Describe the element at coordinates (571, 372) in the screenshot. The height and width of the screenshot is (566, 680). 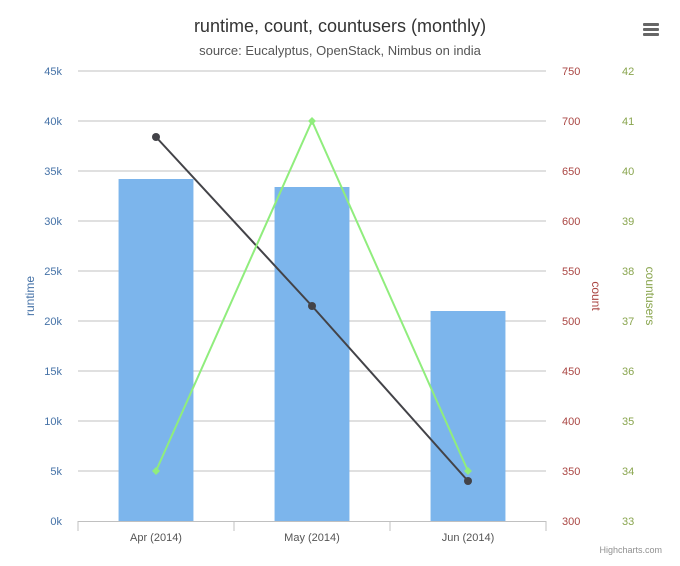
I see `count-tick-label: 450` at that location.